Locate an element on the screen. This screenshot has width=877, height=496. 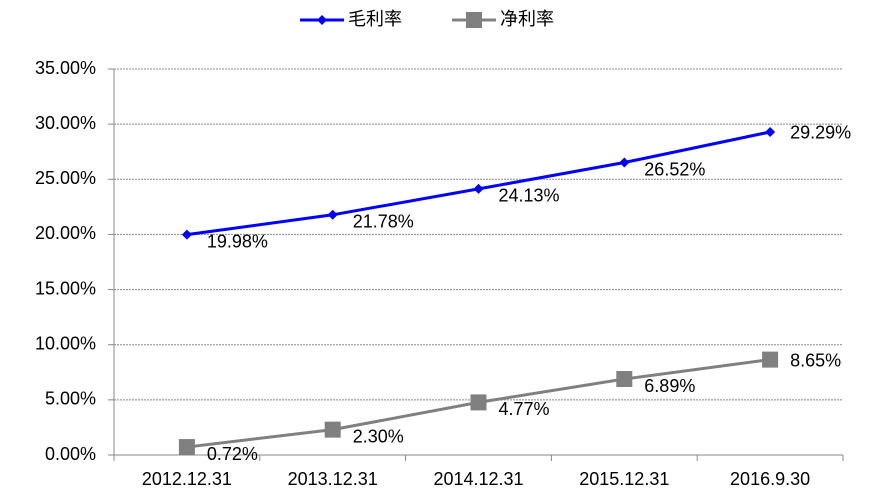
x-tick-label: 2012.12.31 is located at coordinates (187, 479).